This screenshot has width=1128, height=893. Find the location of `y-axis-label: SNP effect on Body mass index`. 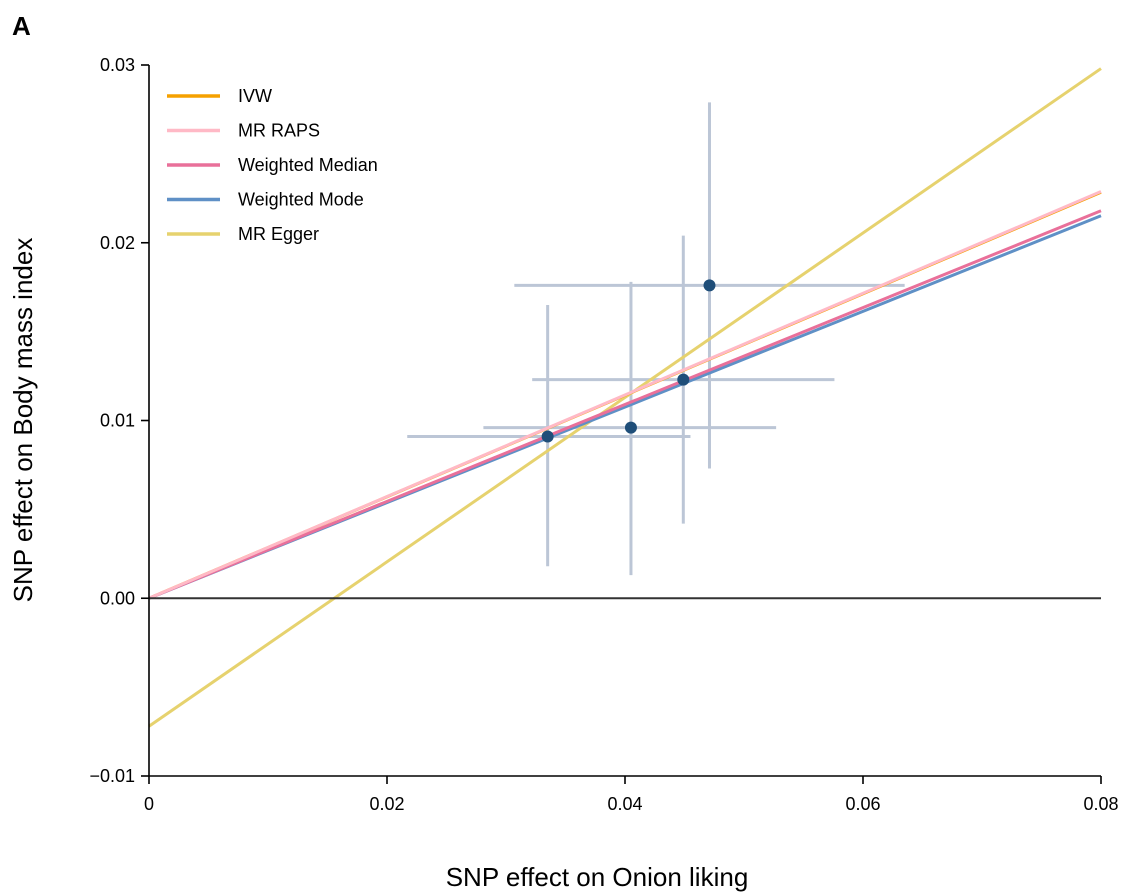

y-axis-label: SNP effect on Body mass index is located at coordinates (23, 420).